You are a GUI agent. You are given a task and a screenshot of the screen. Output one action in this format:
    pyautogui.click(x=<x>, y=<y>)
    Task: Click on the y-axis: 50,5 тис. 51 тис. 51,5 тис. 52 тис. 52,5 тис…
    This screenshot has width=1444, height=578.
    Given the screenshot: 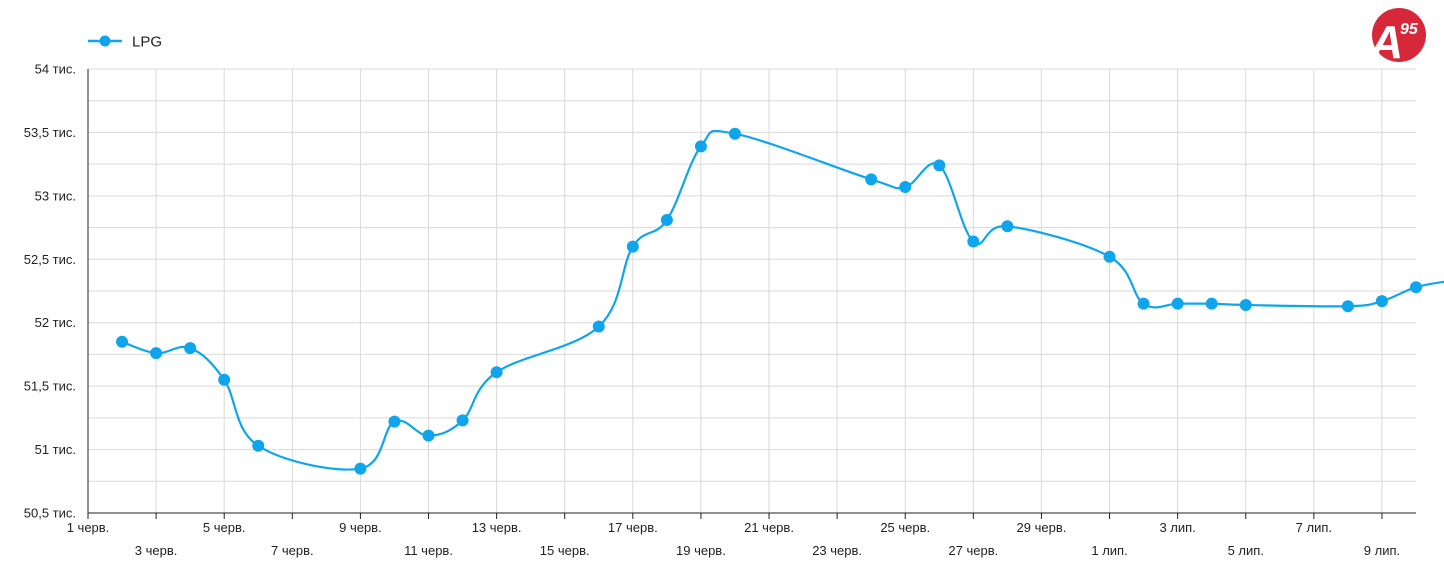 What is the action you would take?
    pyautogui.click(x=56, y=291)
    